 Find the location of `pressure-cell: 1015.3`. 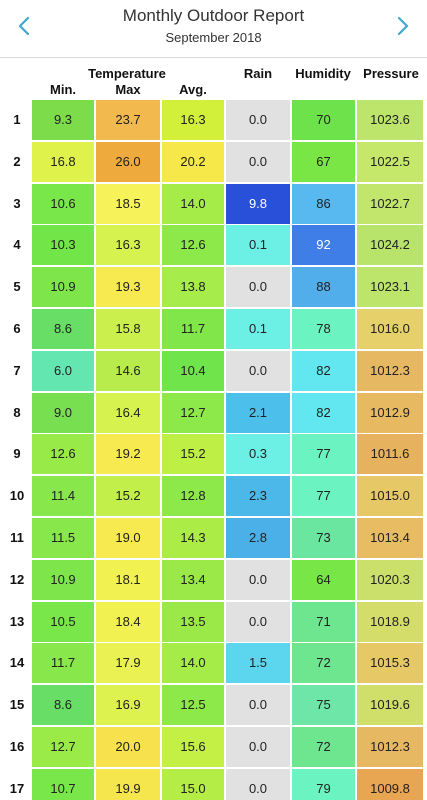

pressure-cell: 1015.3 is located at coordinates (390, 663).